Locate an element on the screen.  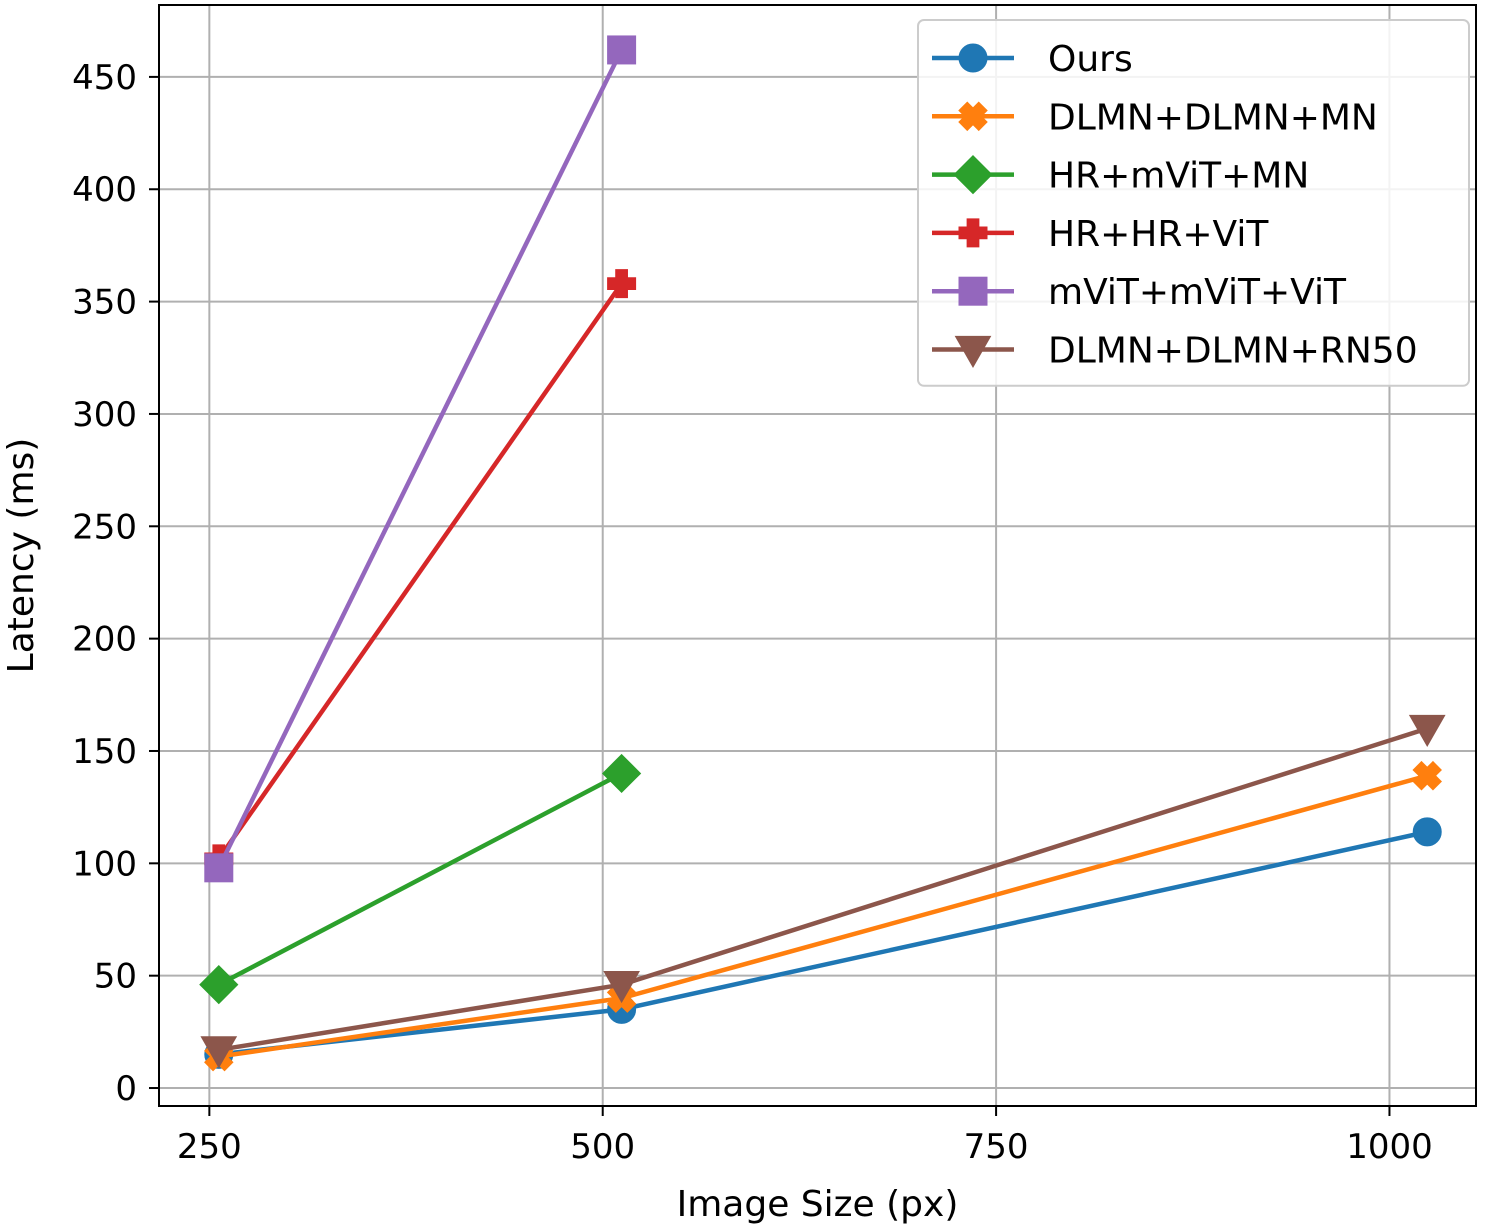
legend-entry: HR+HR+ViT is located at coordinates (1100, 234).